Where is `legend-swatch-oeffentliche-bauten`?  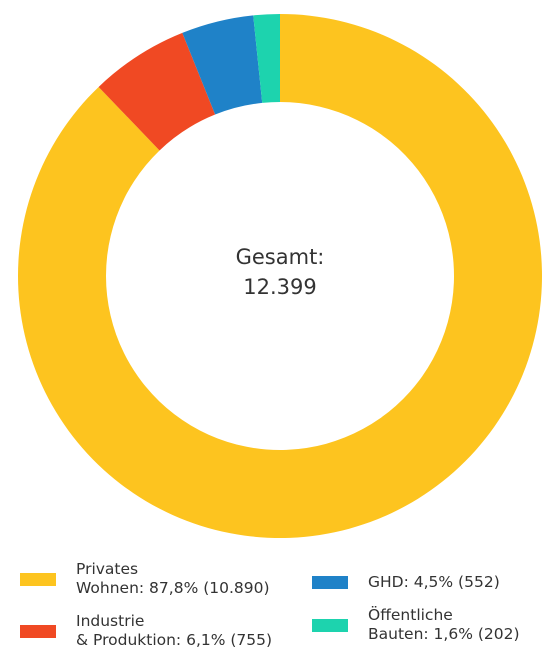
legend-swatch-oeffentliche-bauten is located at coordinates (330, 625).